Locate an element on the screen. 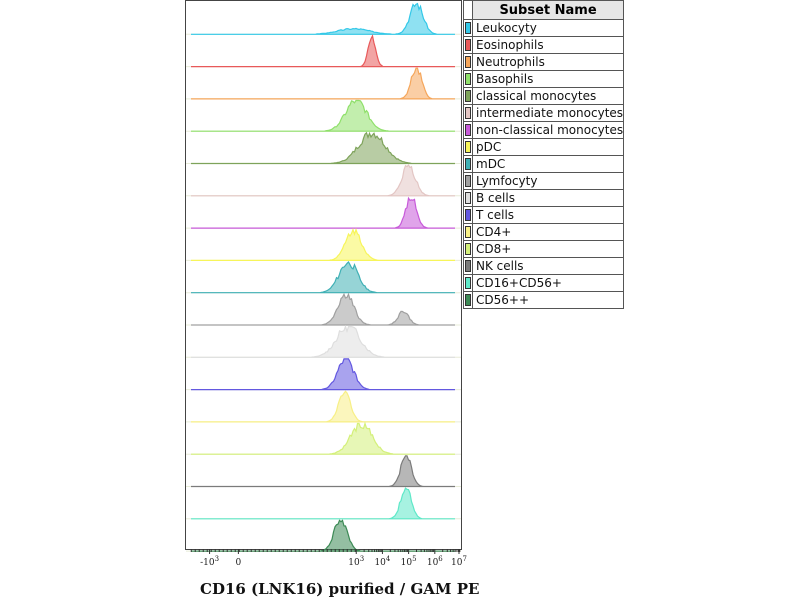  x-axis-label: CD16 (LNK16) purified / GAM PE is located at coordinates (340, 589).